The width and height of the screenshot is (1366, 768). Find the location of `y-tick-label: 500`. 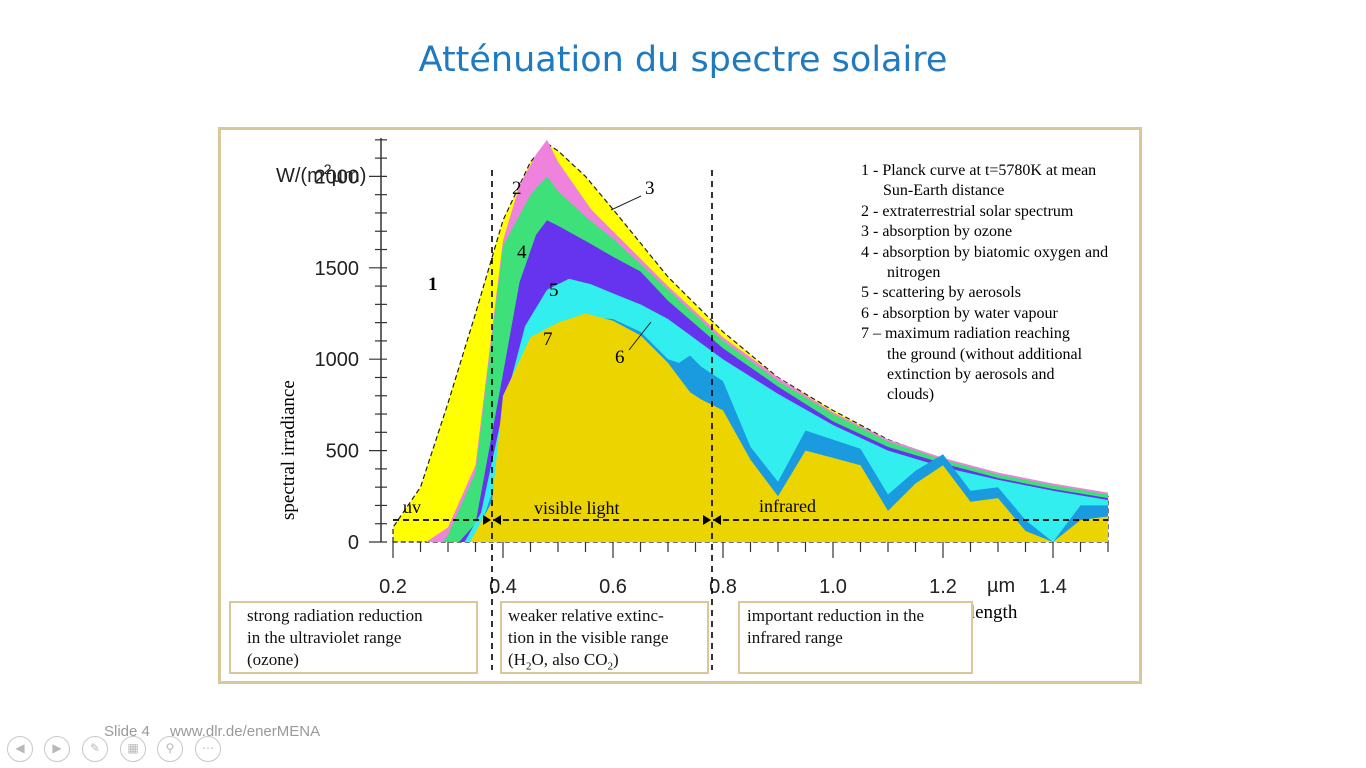

y-tick-label: 500 is located at coordinates (342, 452).